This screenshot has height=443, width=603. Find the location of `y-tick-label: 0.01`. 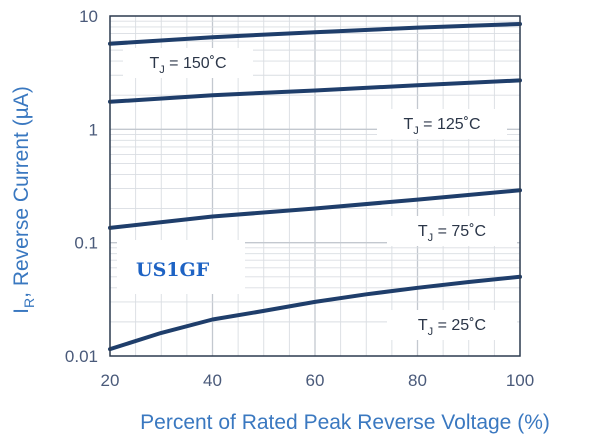

y-tick-label: 0.01 is located at coordinates (81, 356).